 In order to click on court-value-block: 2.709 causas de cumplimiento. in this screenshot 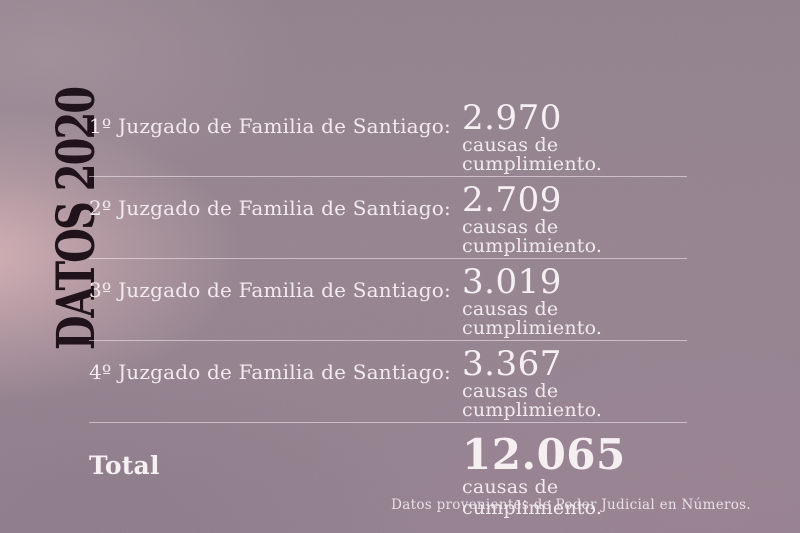, I will do `click(574, 219)`.